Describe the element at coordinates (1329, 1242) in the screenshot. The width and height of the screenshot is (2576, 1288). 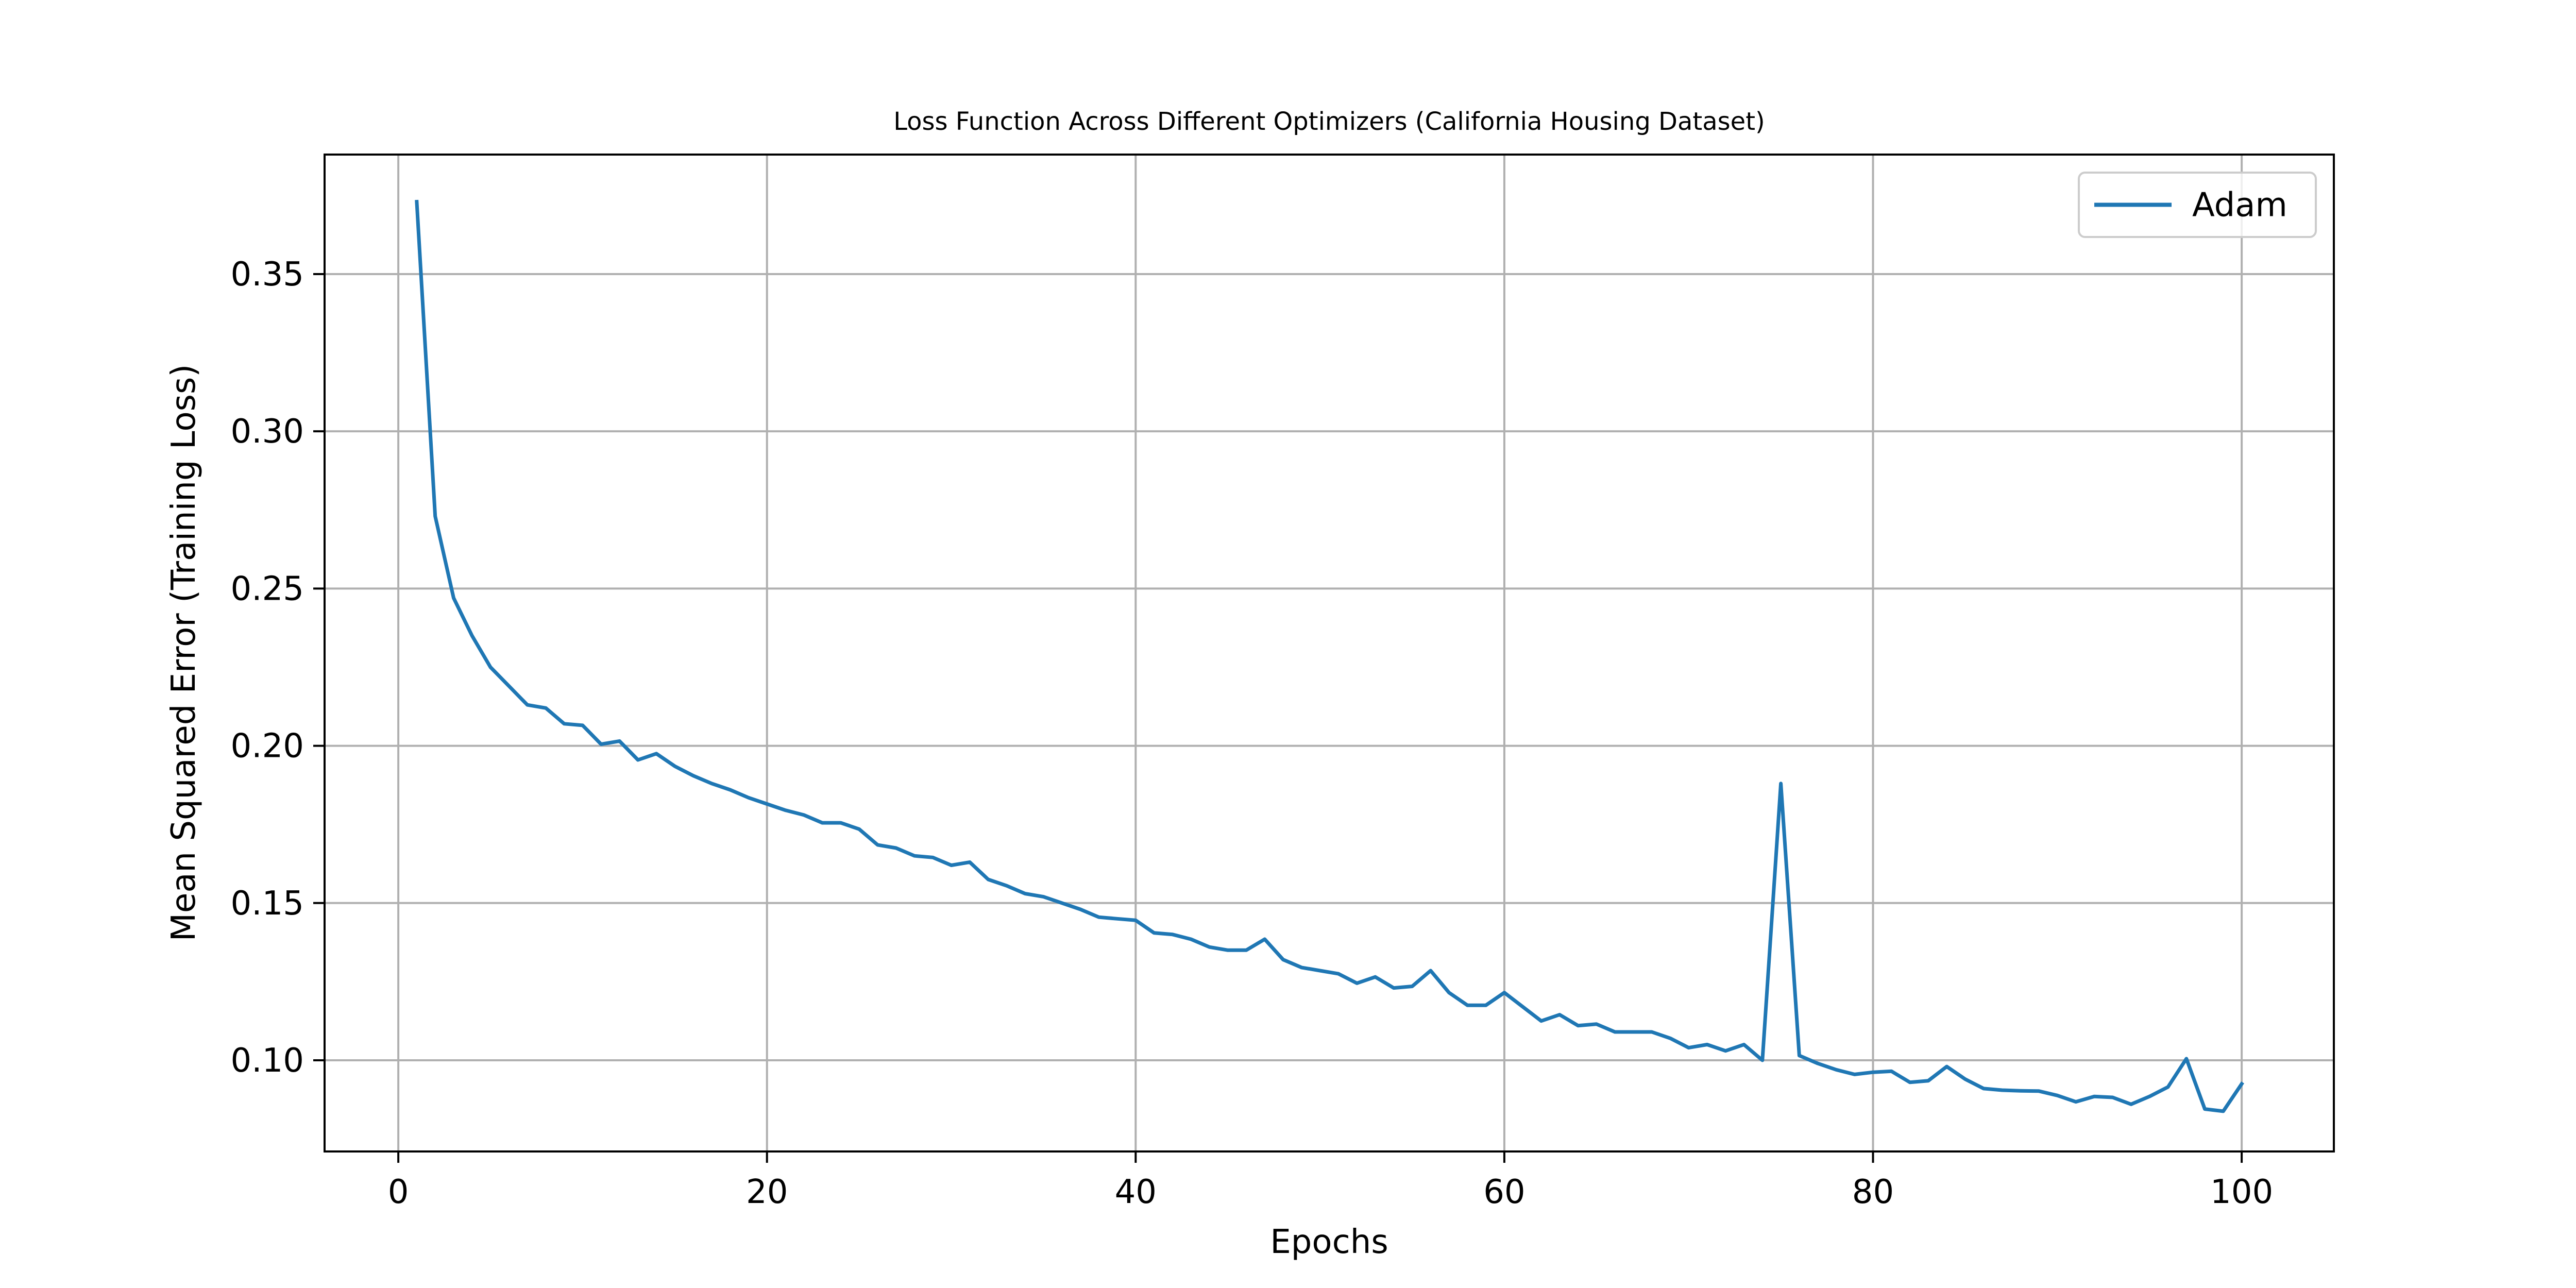
I see `x-axis-label: Epochs` at that location.